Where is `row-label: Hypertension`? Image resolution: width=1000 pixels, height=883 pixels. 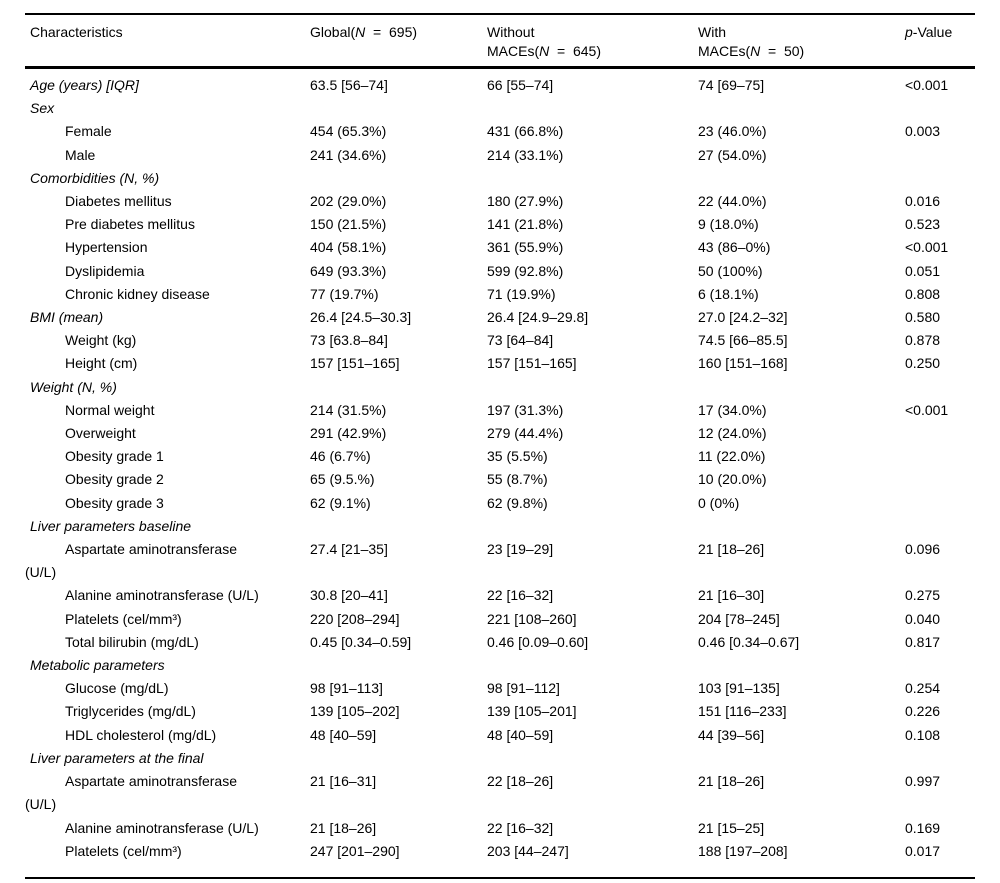 row-label: Hypertension is located at coordinates (106, 247).